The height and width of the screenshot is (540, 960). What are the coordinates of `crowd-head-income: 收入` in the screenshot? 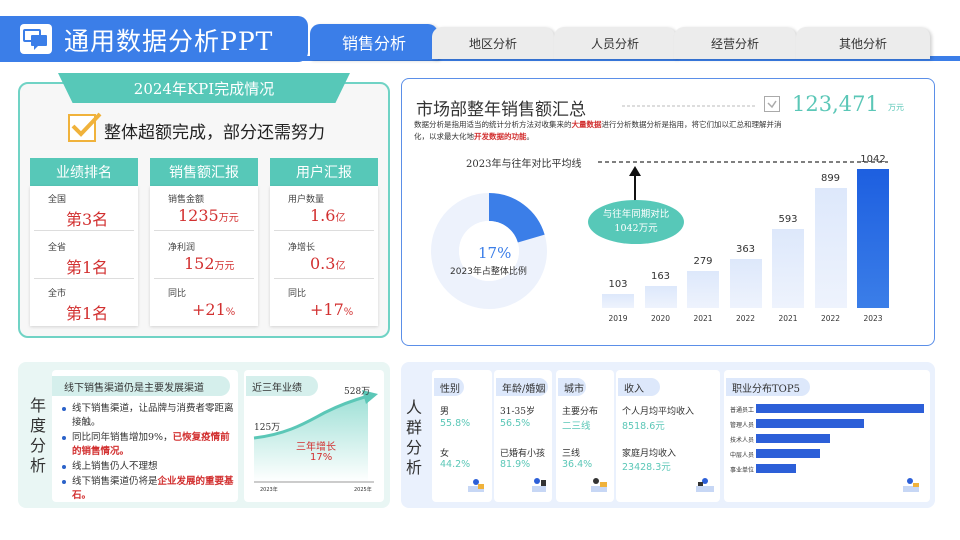 It's located at (639, 387).